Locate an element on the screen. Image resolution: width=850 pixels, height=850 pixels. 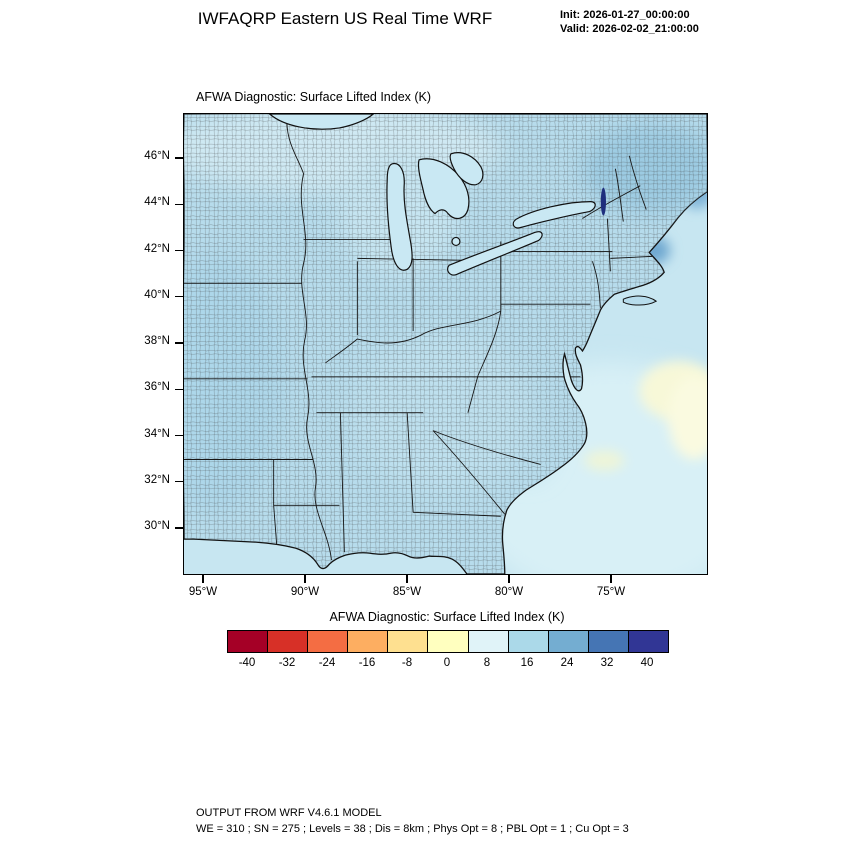
lake-michigan is located at coordinates (399, 216).